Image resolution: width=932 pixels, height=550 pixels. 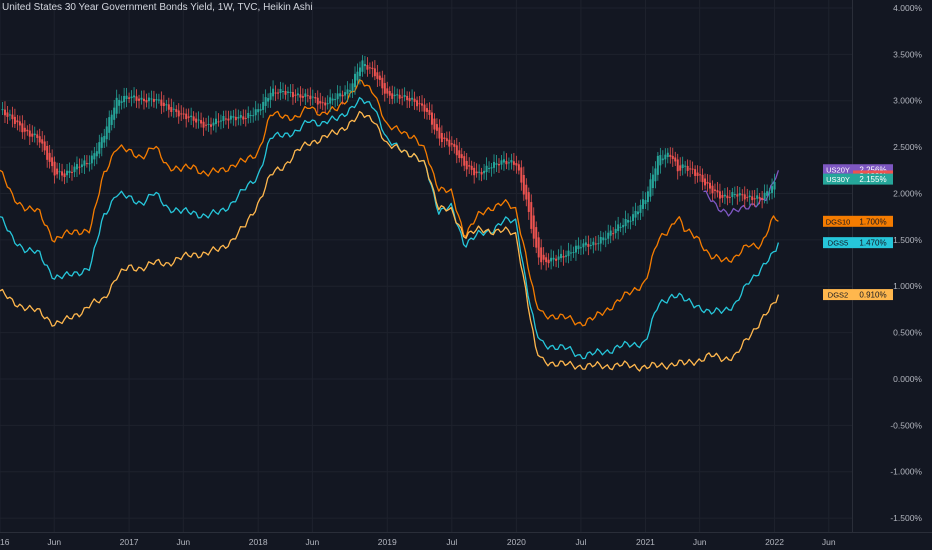 What do you see at coordinates (580, 542) in the screenshot?
I see `x-tick-label: Jul` at bounding box center [580, 542].